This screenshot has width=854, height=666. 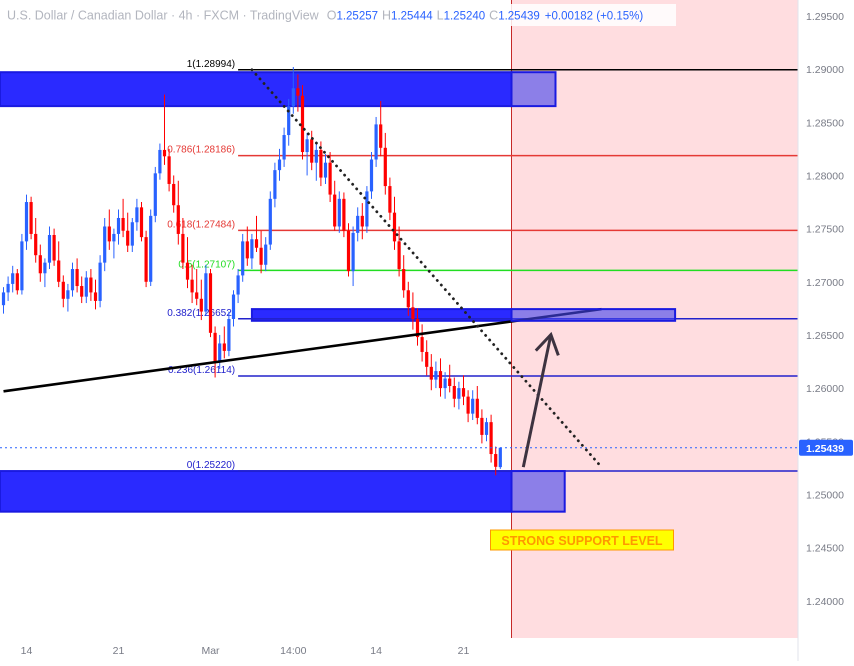 I want to click on support-trendline, so click(x=302, y=350).